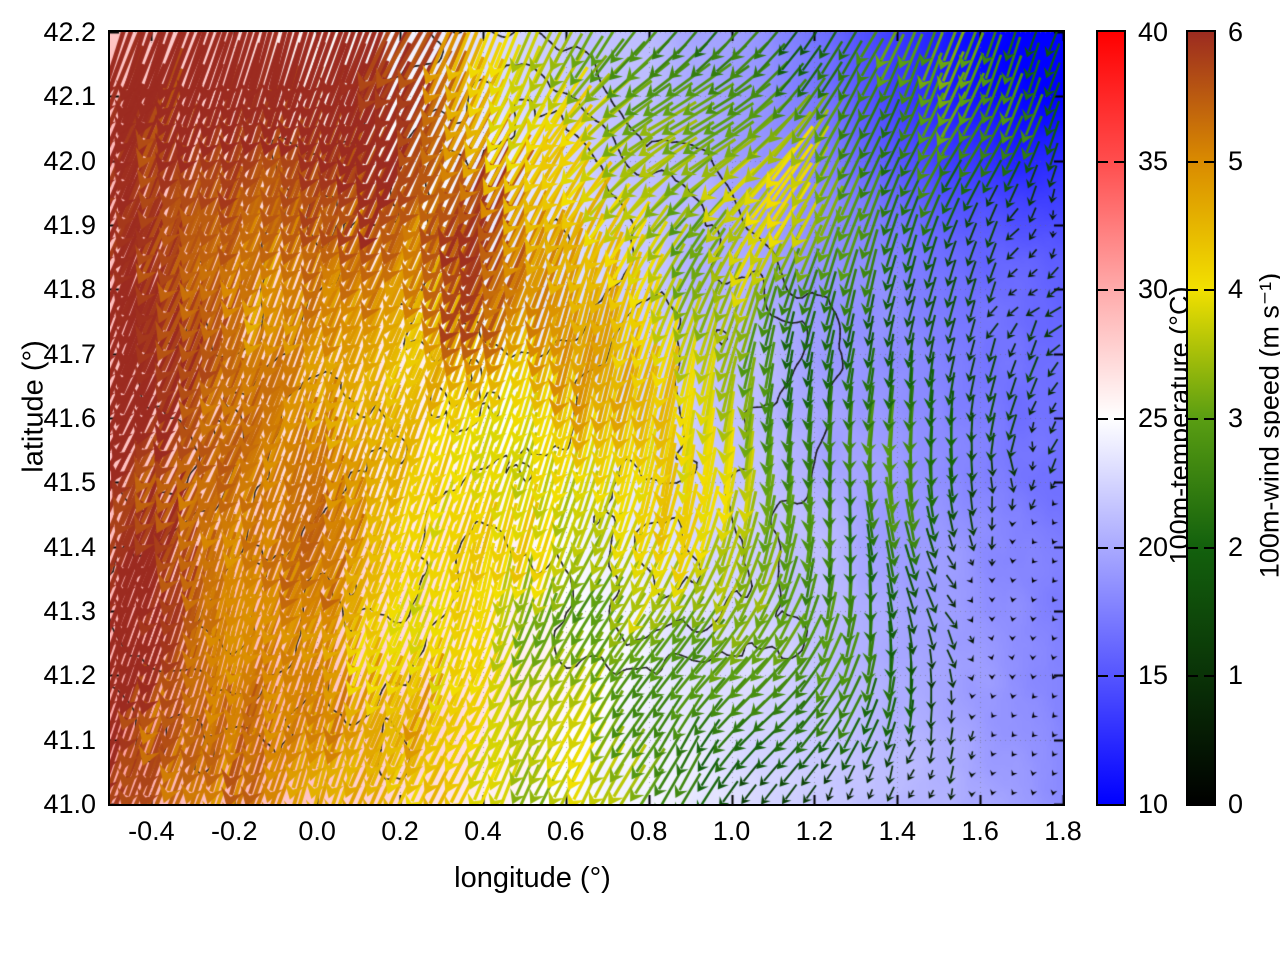 This screenshot has width=1280, height=960. Describe the element at coordinates (69, 482) in the screenshot. I see `y-tick-41.5: 41.5` at that location.